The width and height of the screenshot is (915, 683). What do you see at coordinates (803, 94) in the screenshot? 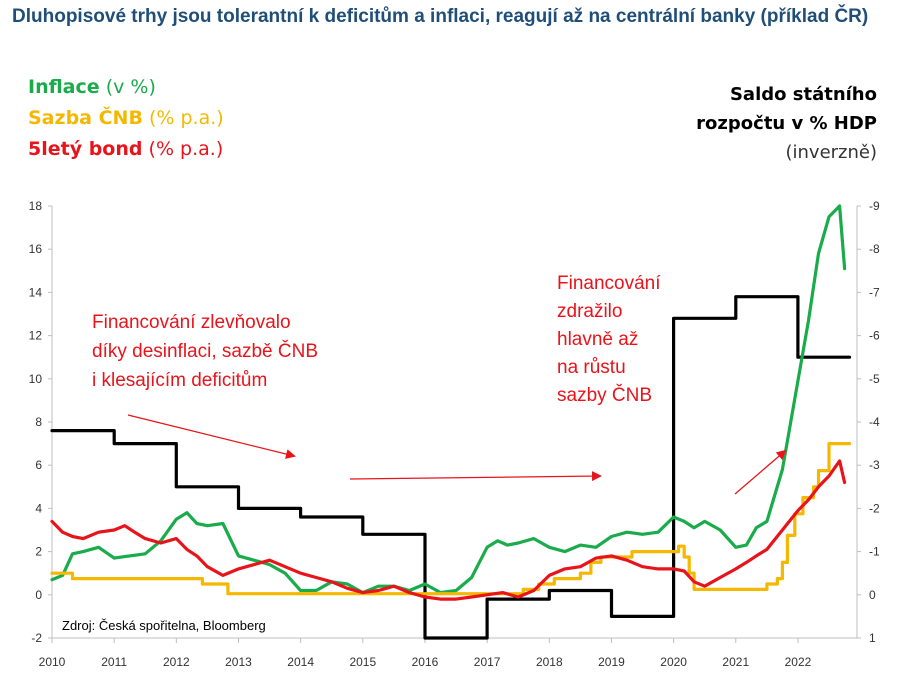
I see `right-axis-label-line1: Saldo státního` at bounding box center [803, 94].